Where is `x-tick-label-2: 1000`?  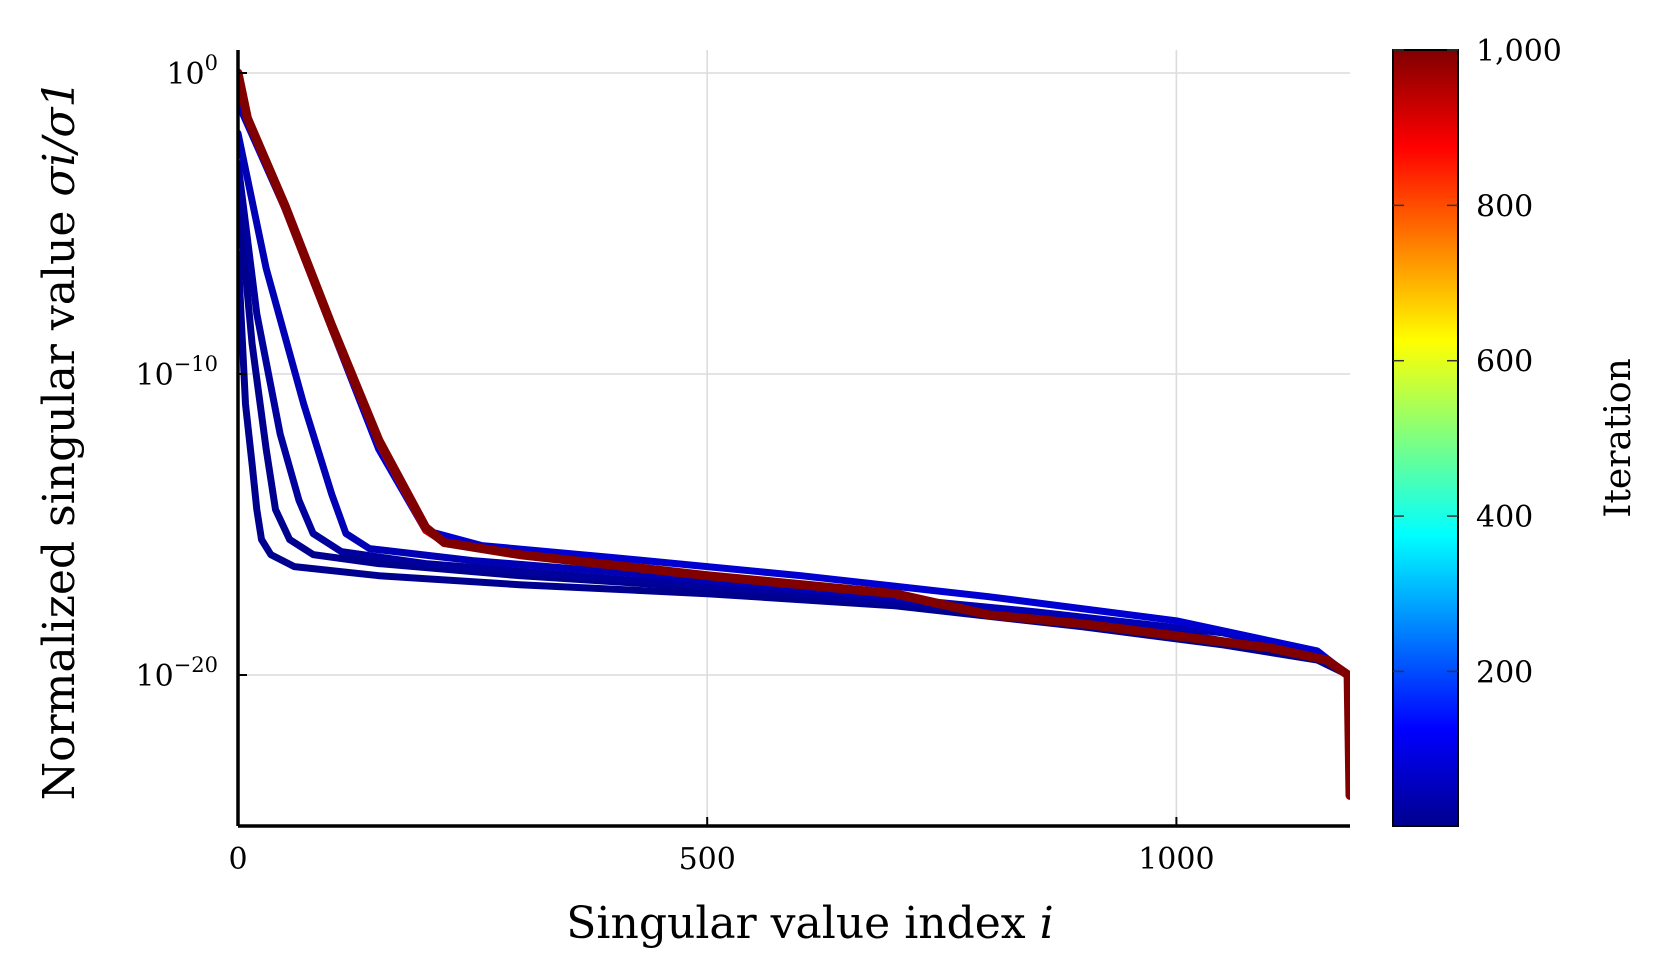
x-tick-label-2: 1000 is located at coordinates (1176, 859).